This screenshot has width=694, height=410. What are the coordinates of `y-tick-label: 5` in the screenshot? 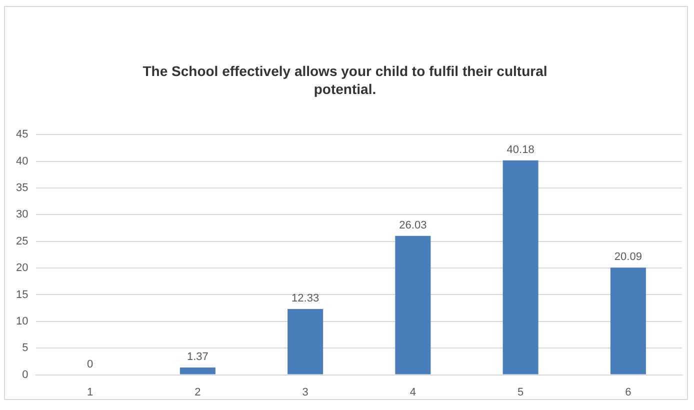 It's located at (25, 348).